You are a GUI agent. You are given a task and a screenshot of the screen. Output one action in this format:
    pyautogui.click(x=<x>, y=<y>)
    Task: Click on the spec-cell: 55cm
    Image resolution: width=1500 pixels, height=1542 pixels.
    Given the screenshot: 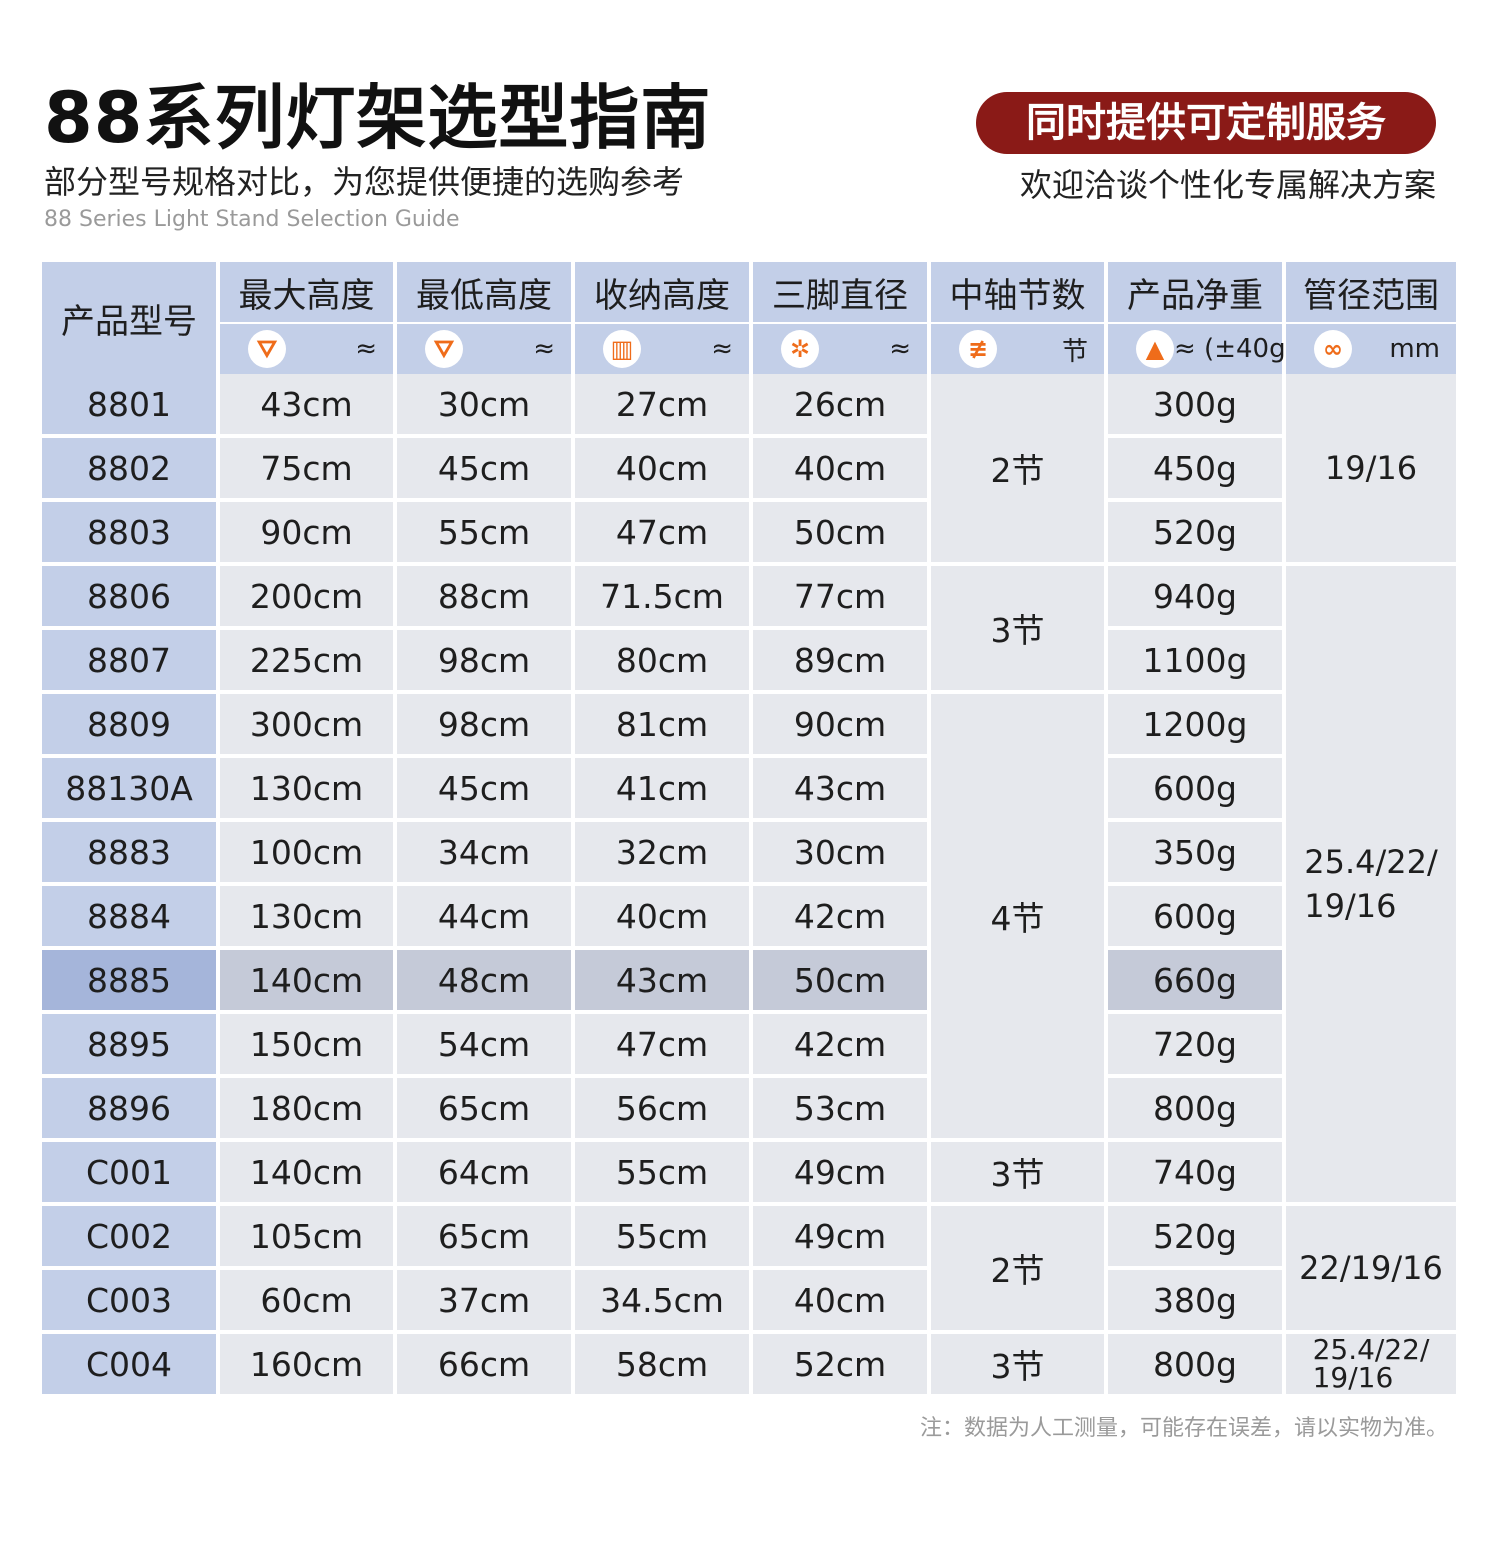 What is the action you would take?
    pyautogui.click(x=484, y=532)
    